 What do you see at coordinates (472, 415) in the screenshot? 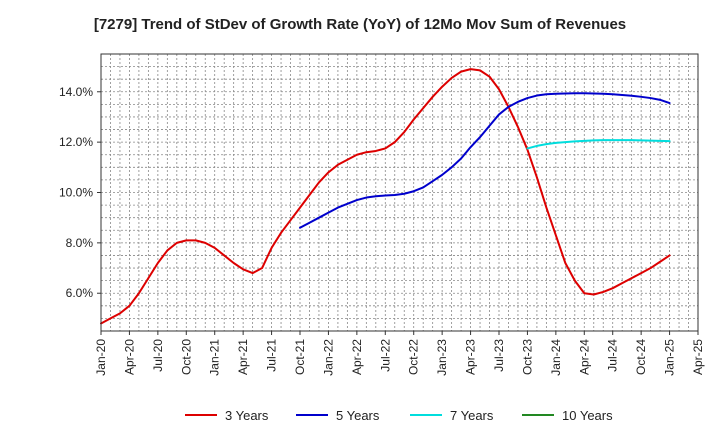
I see `legend-label-3: 7 Years` at bounding box center [472, 415].